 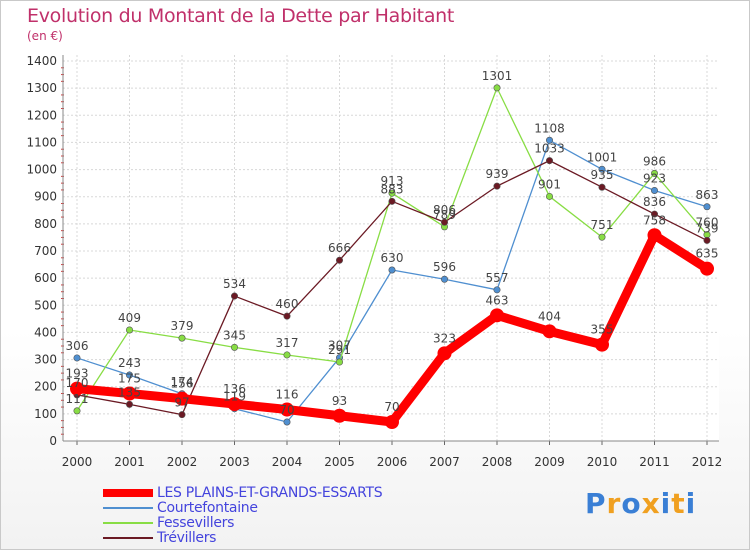 I want to click on y-tick-label: 700, so click(x=45, y=251).